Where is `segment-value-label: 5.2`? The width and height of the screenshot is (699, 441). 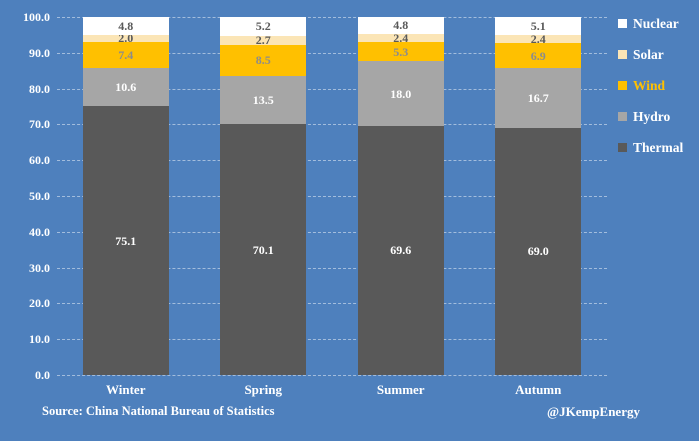 segment-value-label: 5.2 is located at coordinates (263, 26).